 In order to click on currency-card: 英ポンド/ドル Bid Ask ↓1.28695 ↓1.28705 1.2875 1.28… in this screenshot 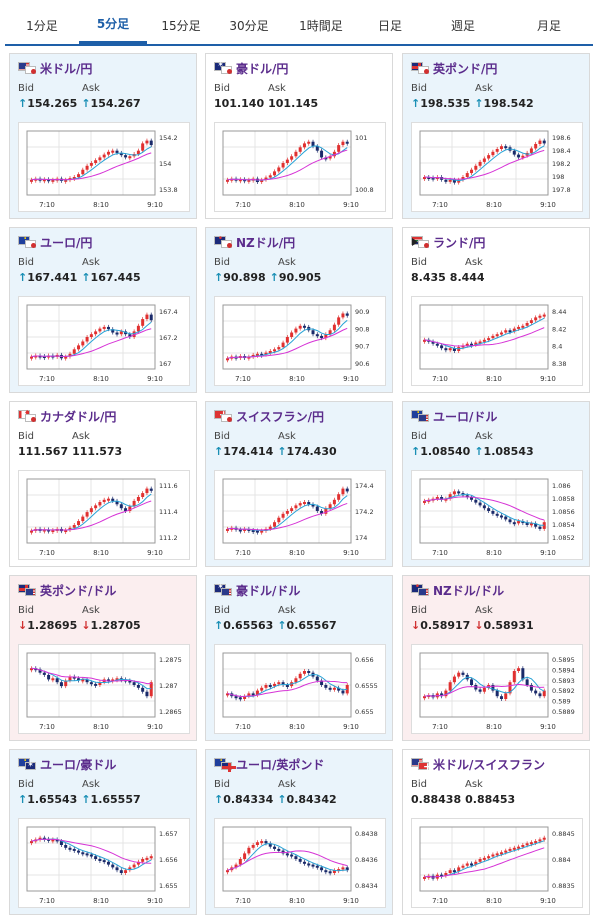, I will do `click(103, 658)`.